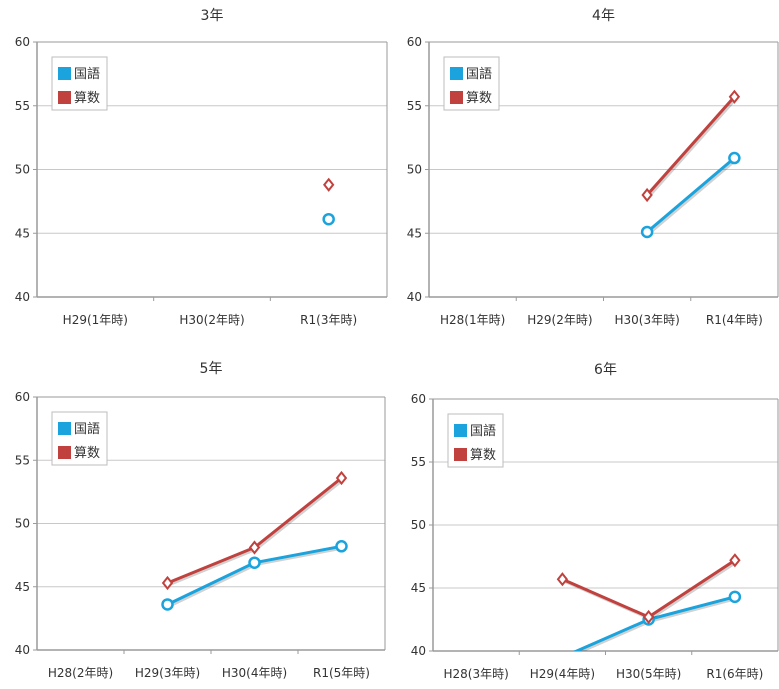  Describe the element at coordinates (80, 673) in the screenshot. I see `x-tick-label: H28(2年時)` at that location.